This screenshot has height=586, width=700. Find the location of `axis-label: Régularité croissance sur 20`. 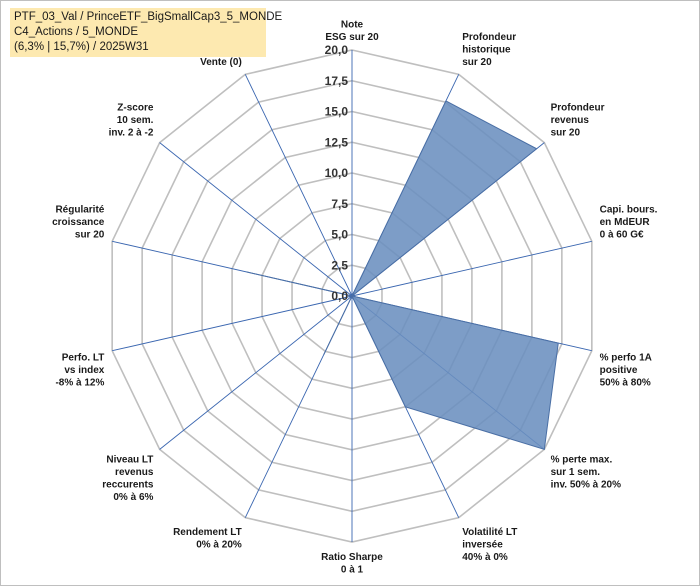

axis-label: Régularité croissance sur 20 is located at coordinates (78, 222).